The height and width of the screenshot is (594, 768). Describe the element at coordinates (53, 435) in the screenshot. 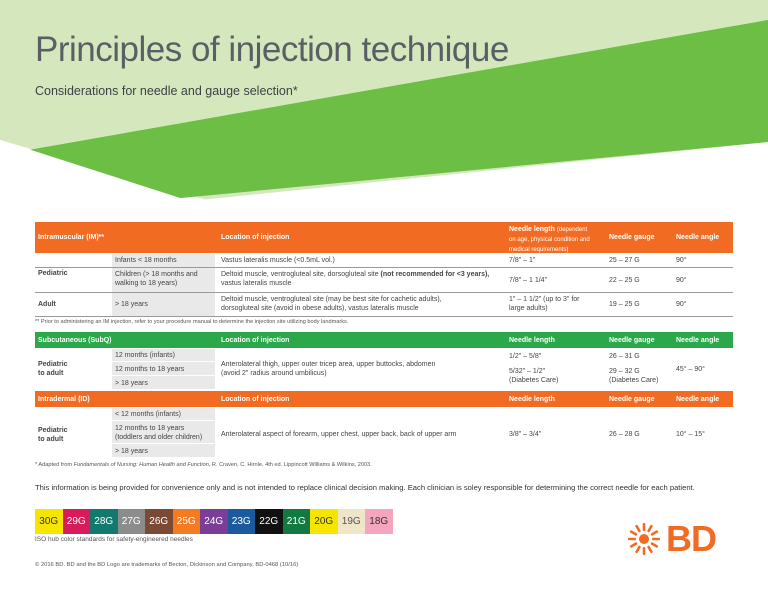

I see `id-label: Pediatric to adult` at that location.